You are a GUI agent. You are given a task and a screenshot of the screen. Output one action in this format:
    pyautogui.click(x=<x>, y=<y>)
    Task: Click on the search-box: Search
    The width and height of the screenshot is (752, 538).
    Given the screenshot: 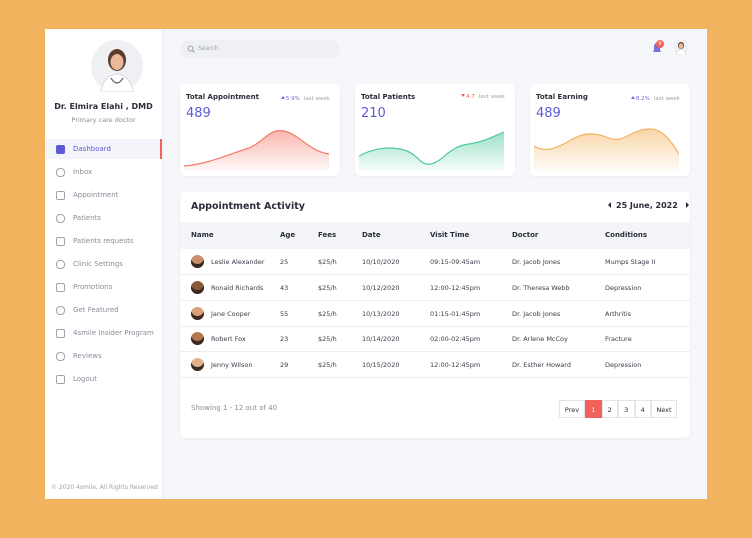 What is the action you would take?
    pyautogui.click(x=260, y=49)
    